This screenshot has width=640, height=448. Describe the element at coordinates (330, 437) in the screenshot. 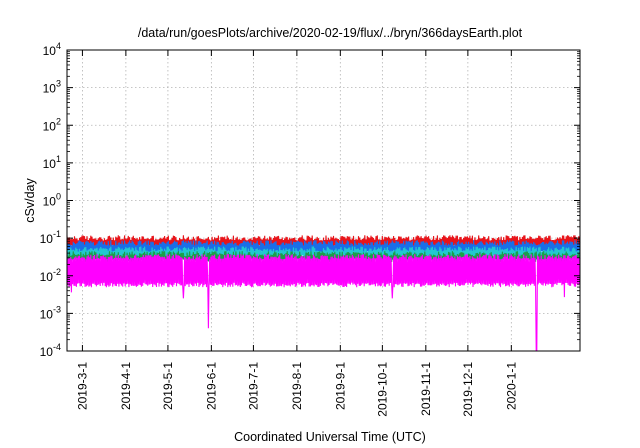

I see `x-axis-label: Coordinated Universal Time (UTC)` at that location.